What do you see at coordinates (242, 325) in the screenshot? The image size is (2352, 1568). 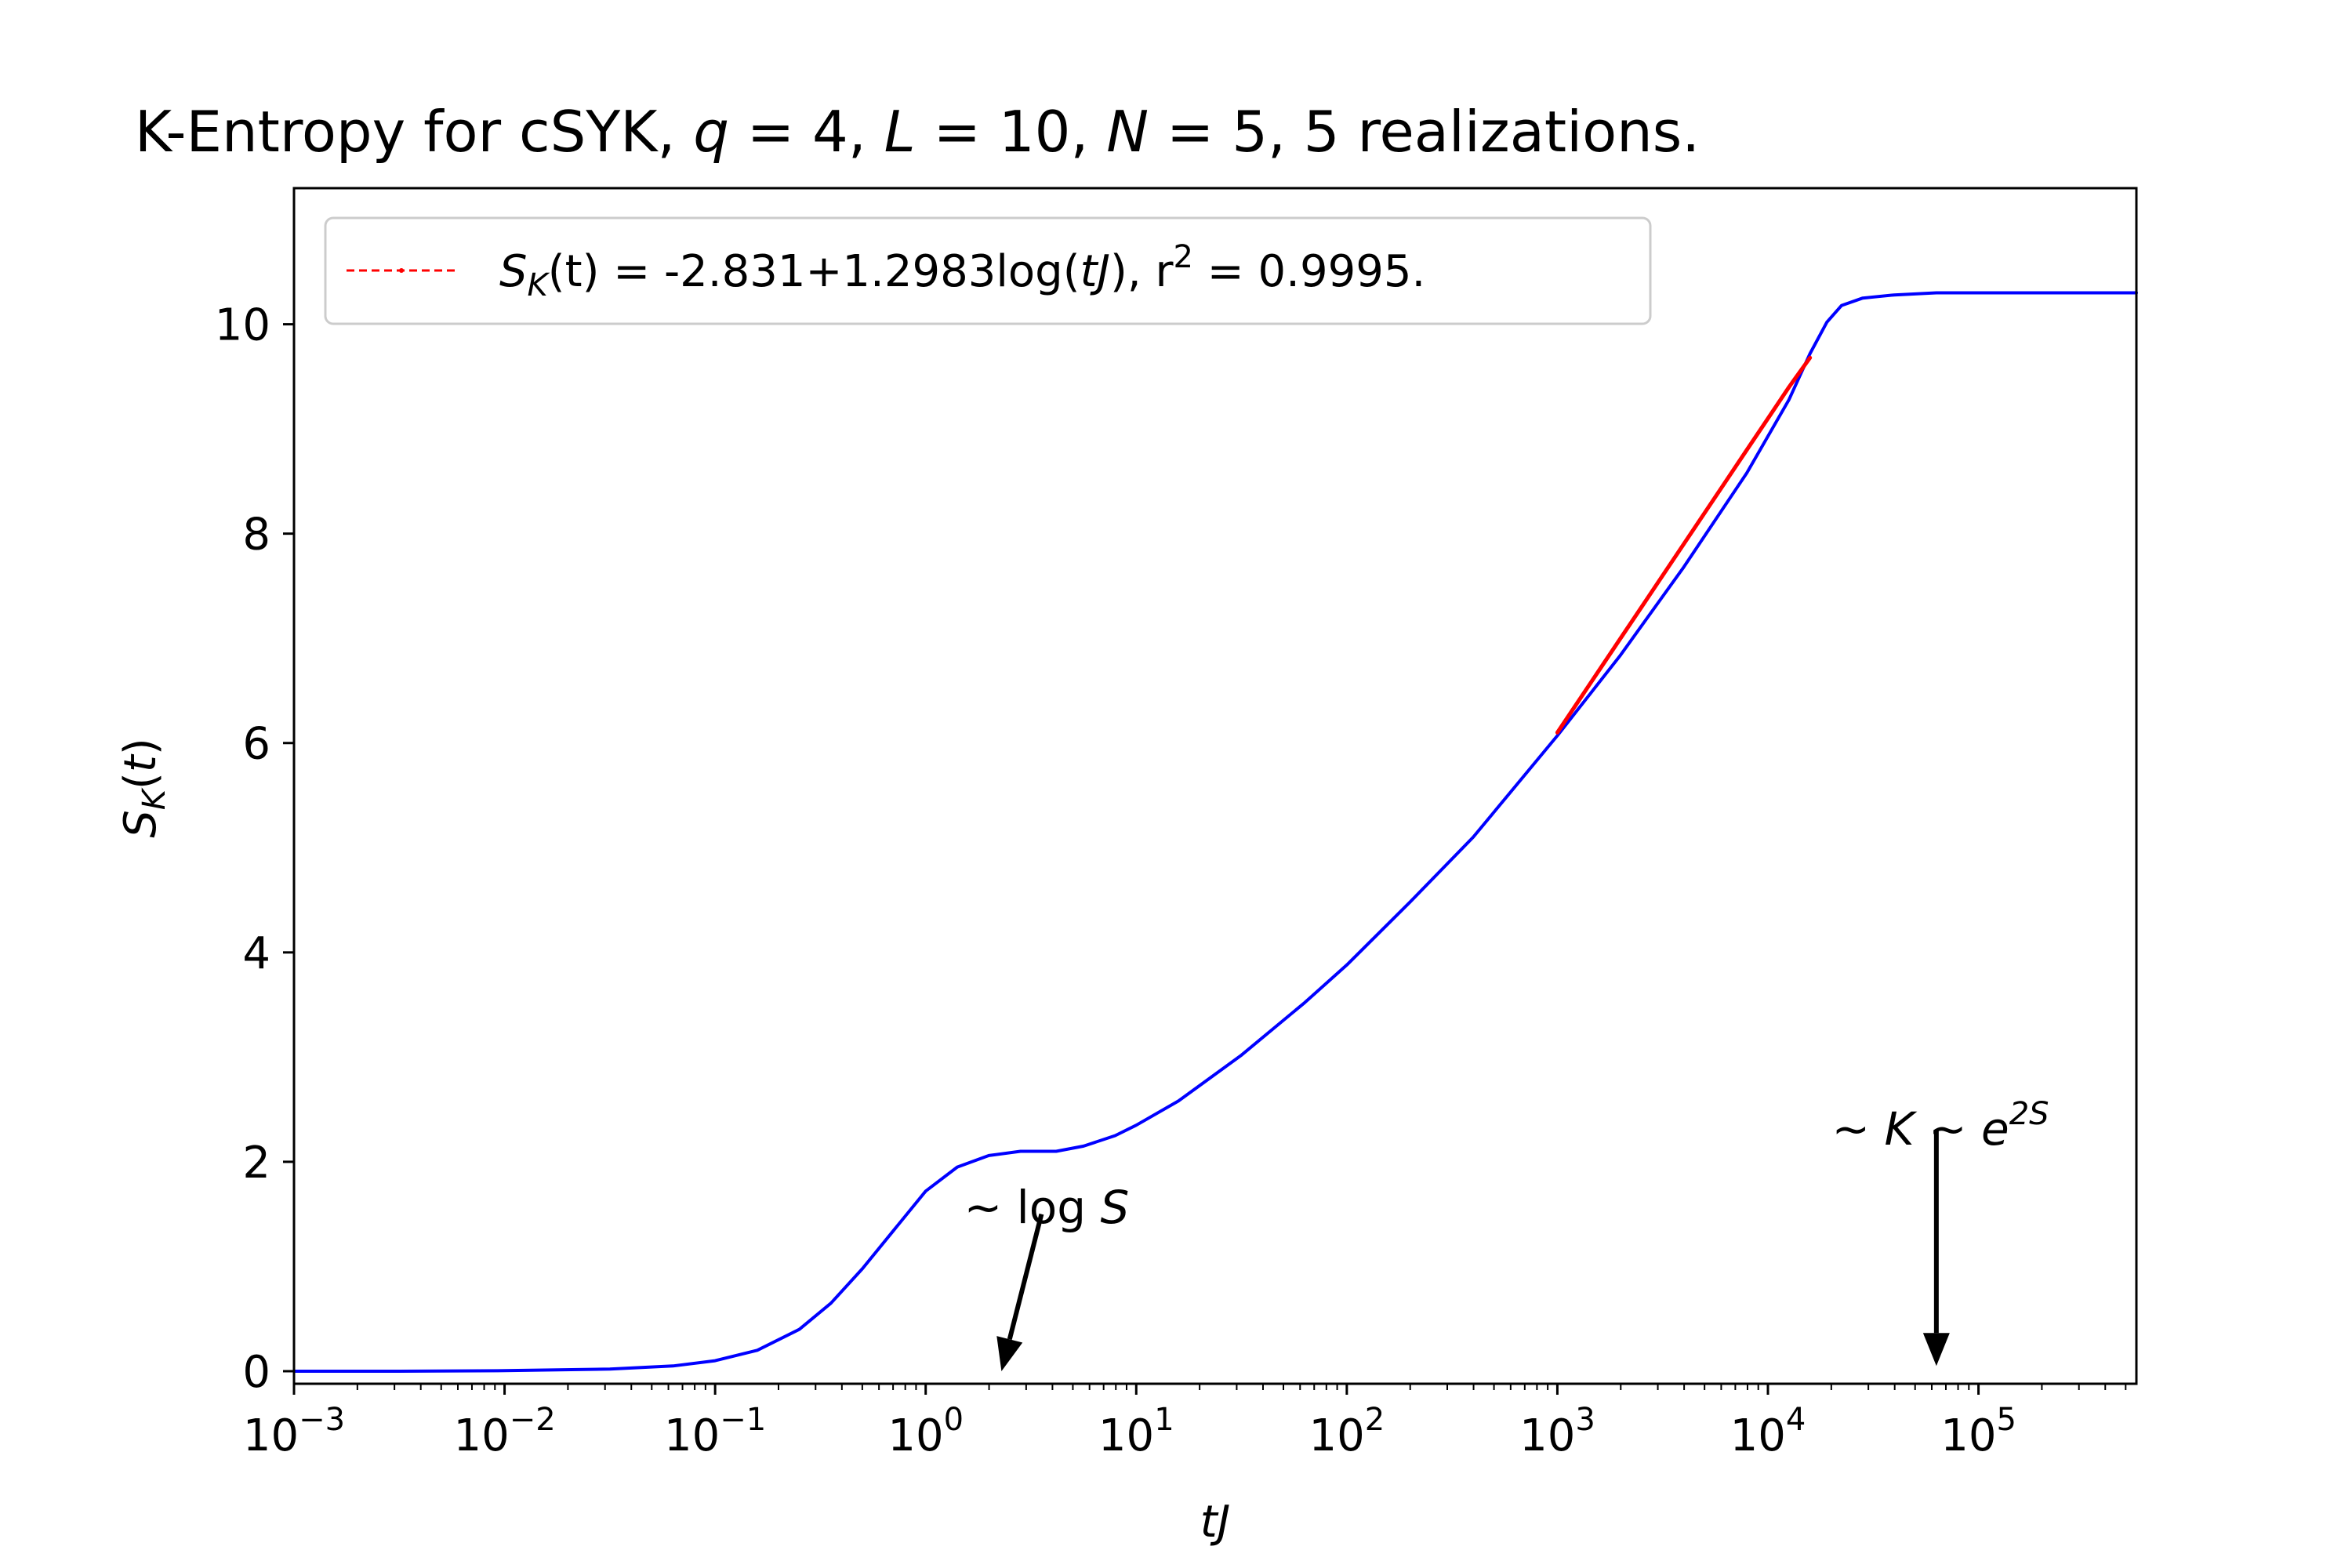 I see `y-tick-label: 10` at bounding box center [242, 325].